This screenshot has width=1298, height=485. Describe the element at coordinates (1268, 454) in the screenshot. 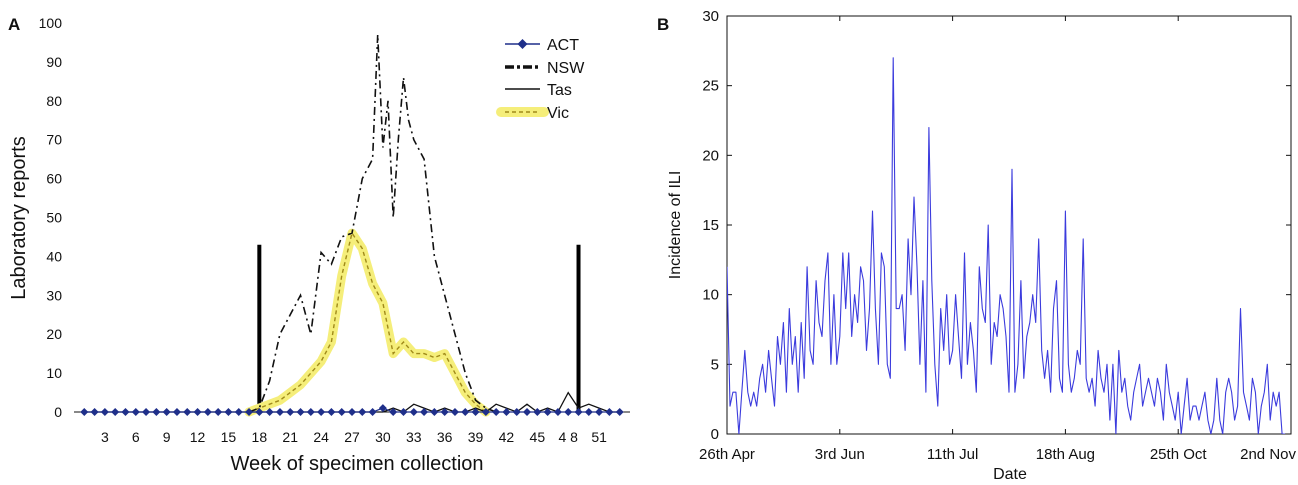

I see `panel-b-x-tick-label: 2nd Nov` at that location.